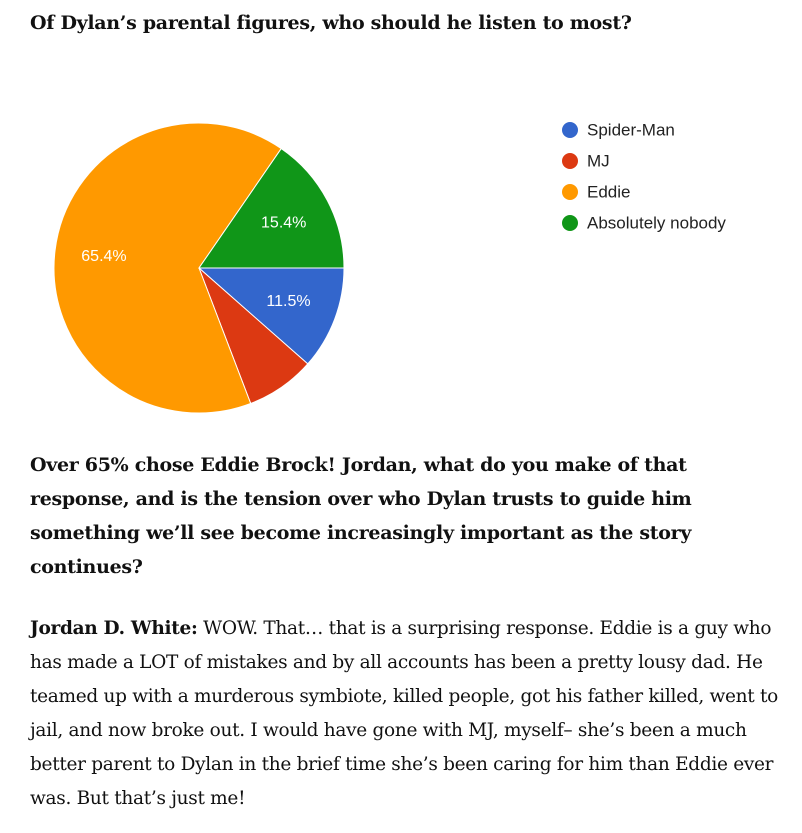 This screenshot has width=802, height=833. What do you see at coordinates (114, 628) in the screenshot?
I see `speaker: Jordan D. White:` at bounding box center [114, 628].